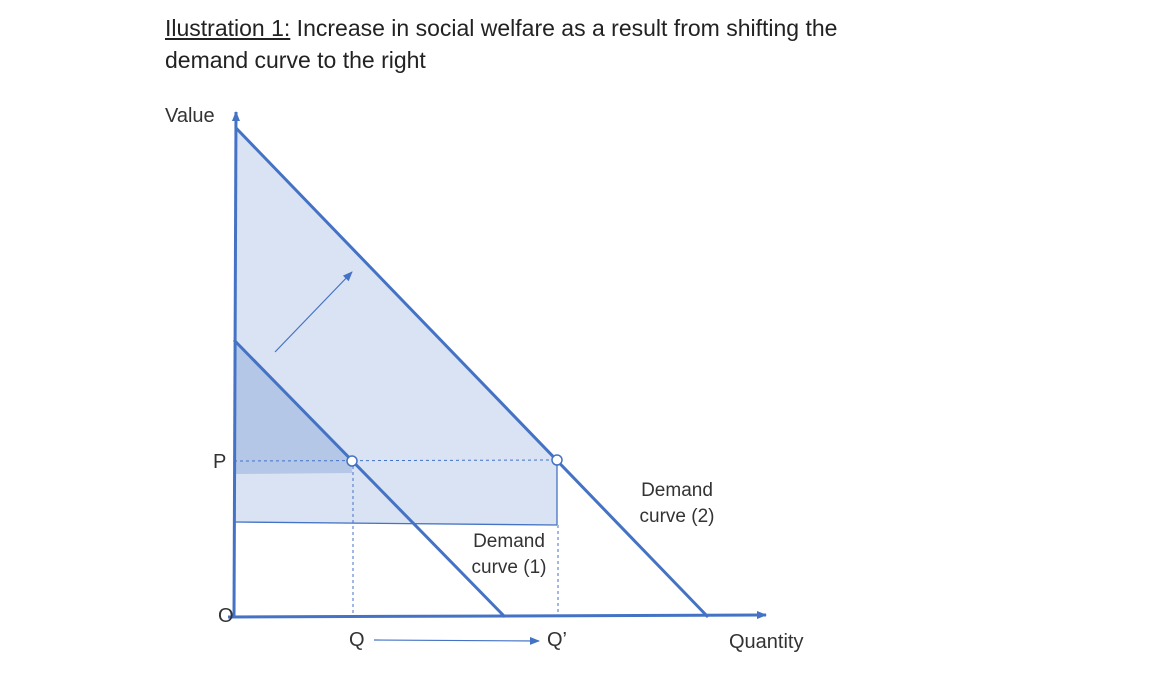 The height and width of the screenshot is (675, 1169). What do you see at coordinates (228, 28) in the screenshot?
I see `title-label: Ilustration 1:` at bounding box center [228, 28].